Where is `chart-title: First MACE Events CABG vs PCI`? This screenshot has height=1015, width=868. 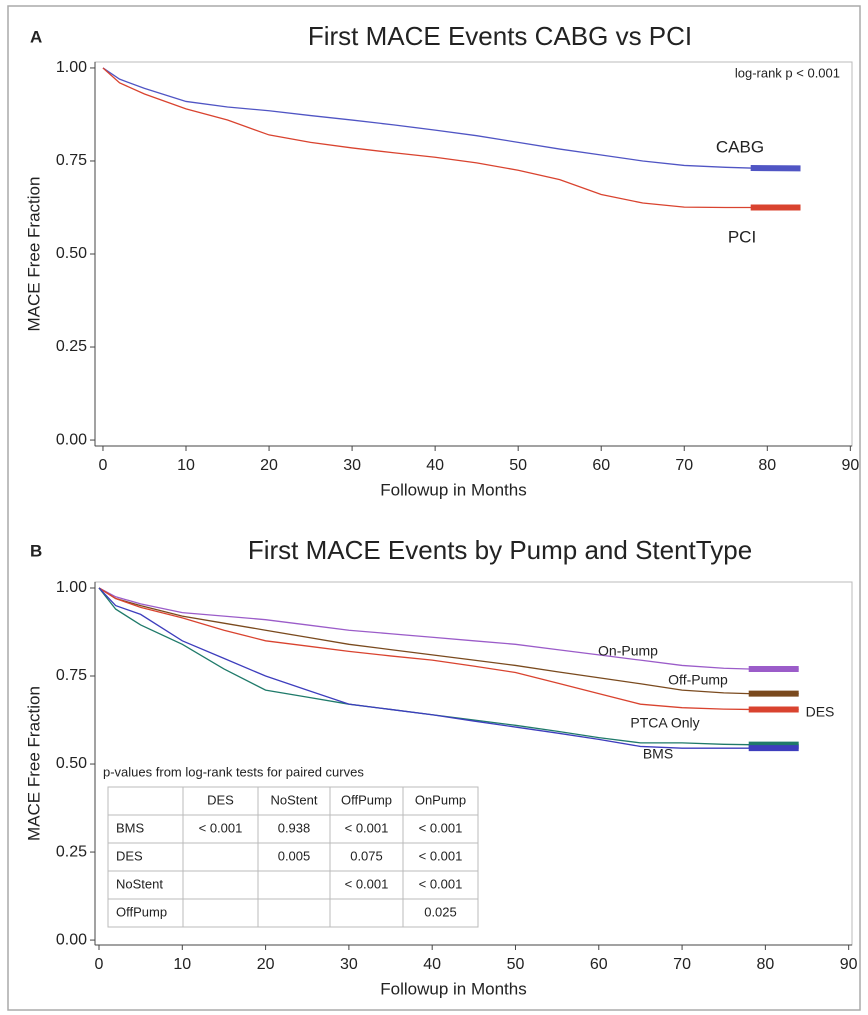 chart-title: First MACE Events CABG vs PCI is located at coordinates (500, 36).